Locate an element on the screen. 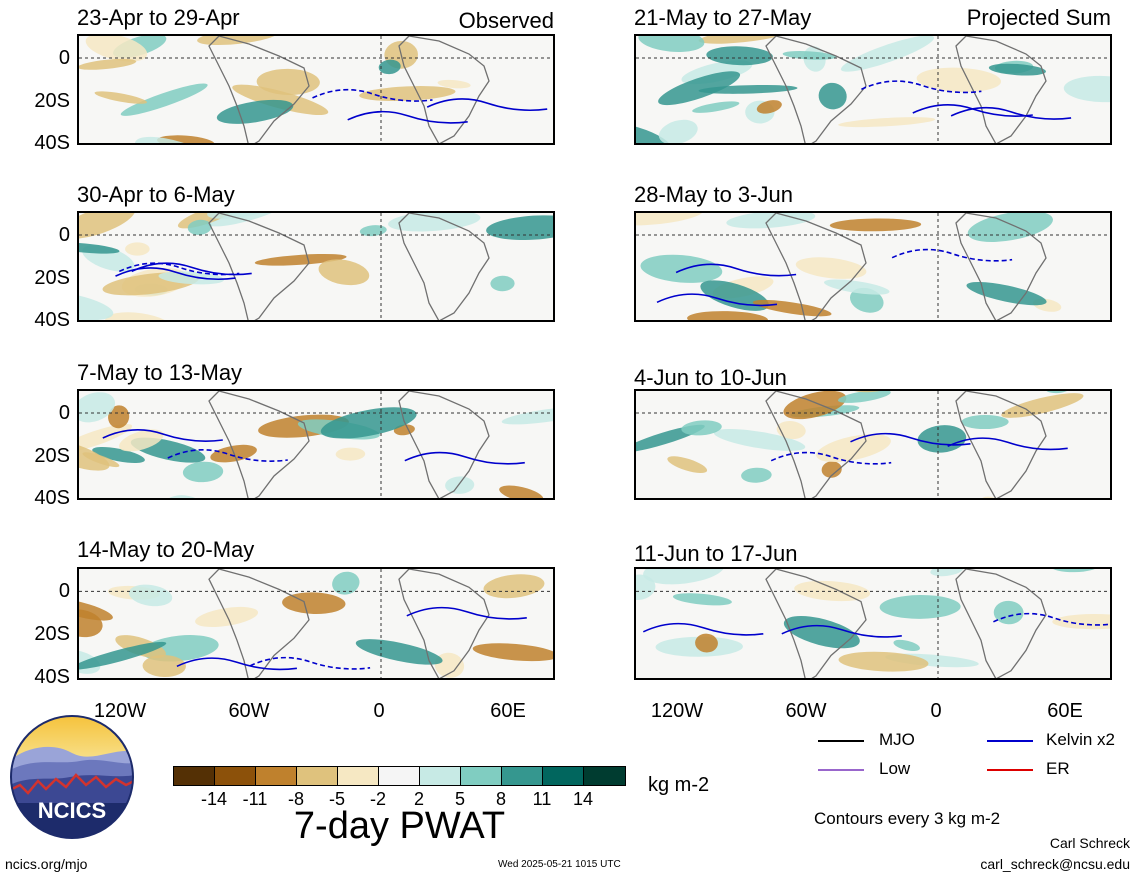  footer-email: carl_schreck@ncsu.edu is located at coordinates (1055, 864).